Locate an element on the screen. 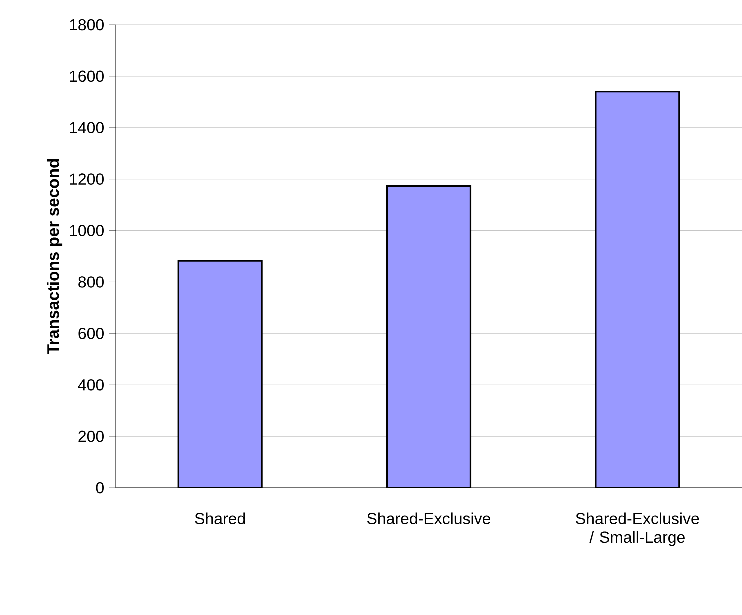  y-tick-label: 1000 is located at coordinates (87, 230).